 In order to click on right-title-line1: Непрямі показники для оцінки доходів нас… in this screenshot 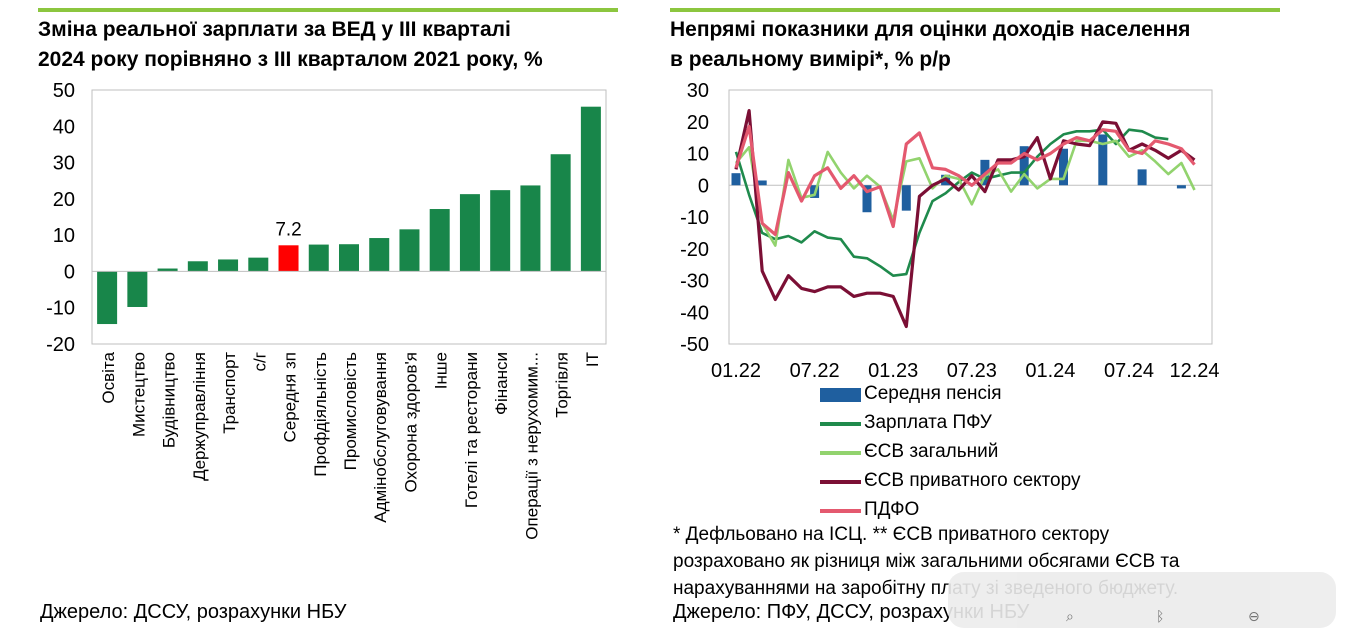, I will do `click(930, 29)`.